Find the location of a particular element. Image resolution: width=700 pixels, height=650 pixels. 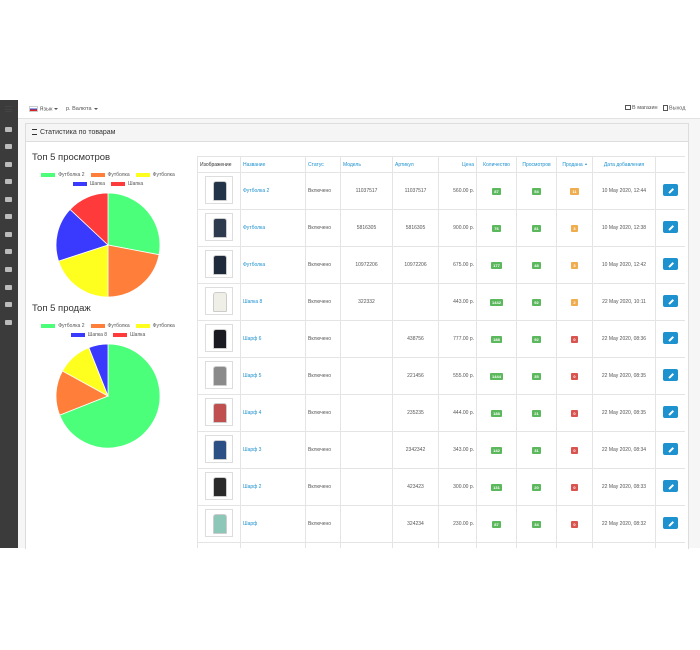

column-header: Модель is located at coordinates (366, 164).